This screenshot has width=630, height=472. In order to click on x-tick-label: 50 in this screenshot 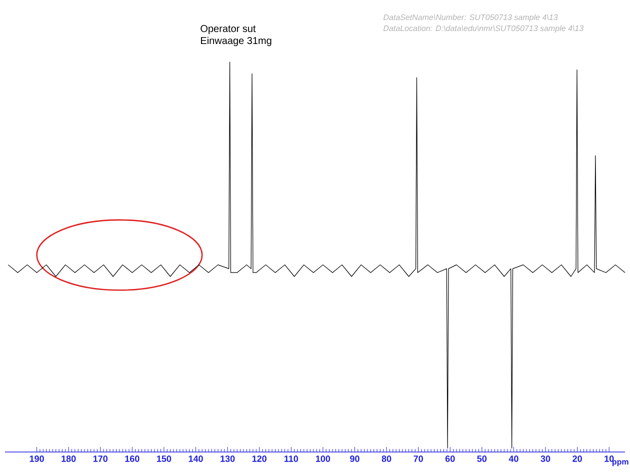, I will do `click(482, 459)`.